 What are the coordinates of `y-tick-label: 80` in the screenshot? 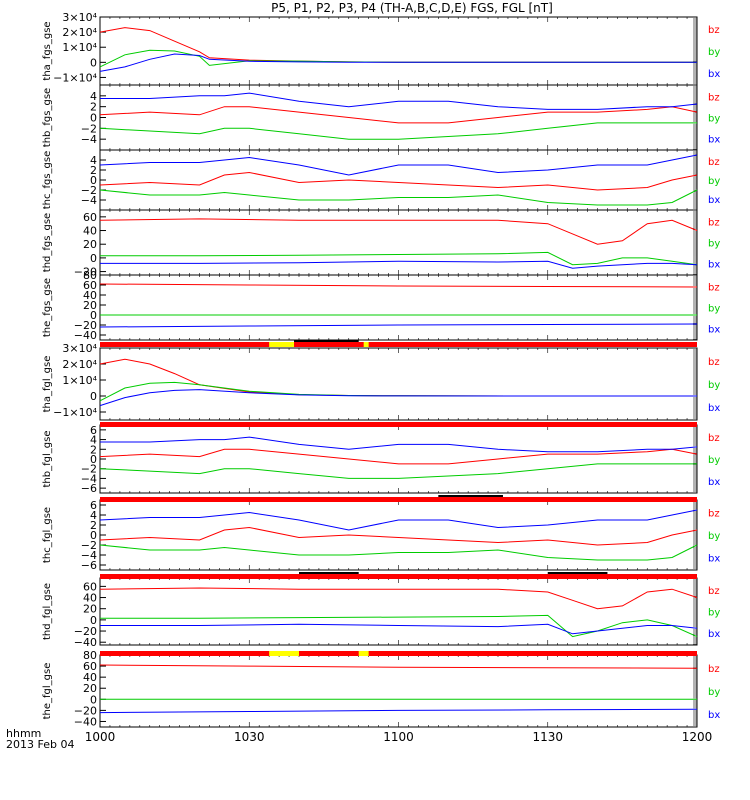 It's located at (90, 655).